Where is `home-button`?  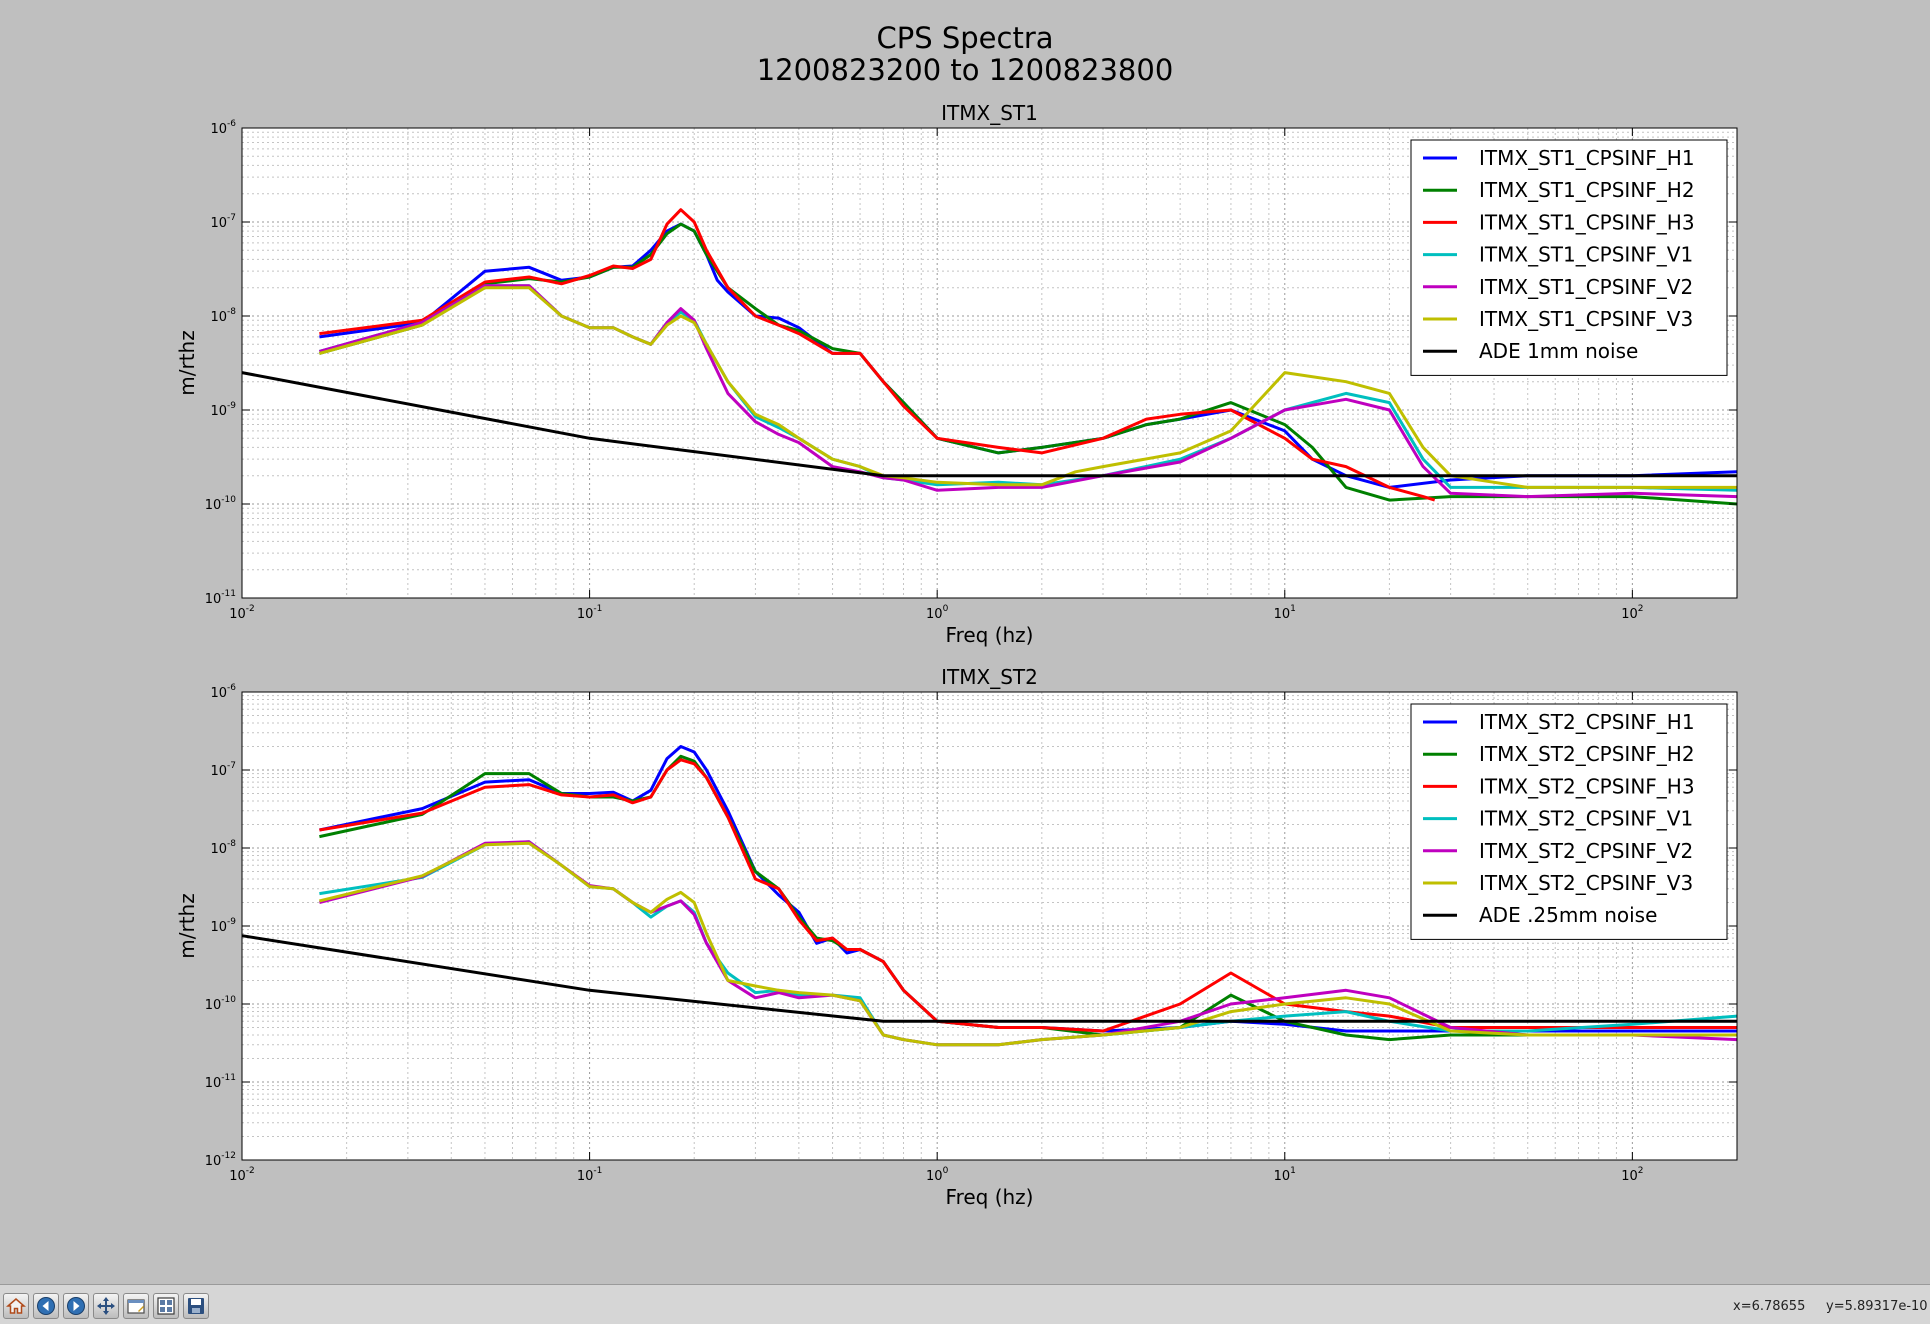
home-button is located at coordinates (16, 1306).